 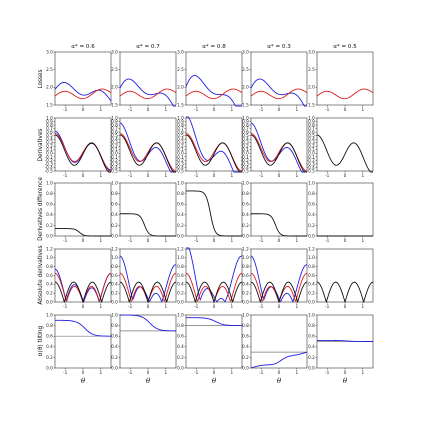 I want to click on series-line-red, so click(x=83, y=94).